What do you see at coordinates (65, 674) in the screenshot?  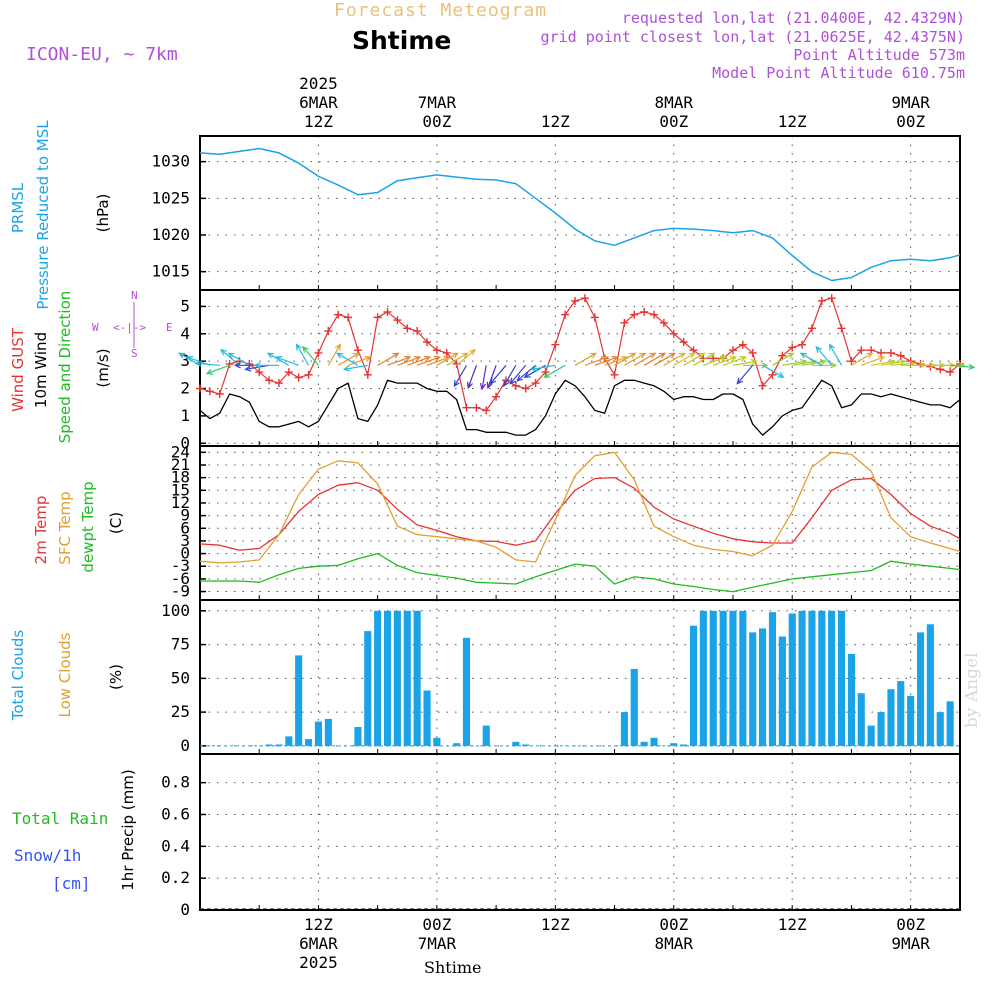 I see `low-clouds-label: Low Clouds` at bounding box center [65, 674].